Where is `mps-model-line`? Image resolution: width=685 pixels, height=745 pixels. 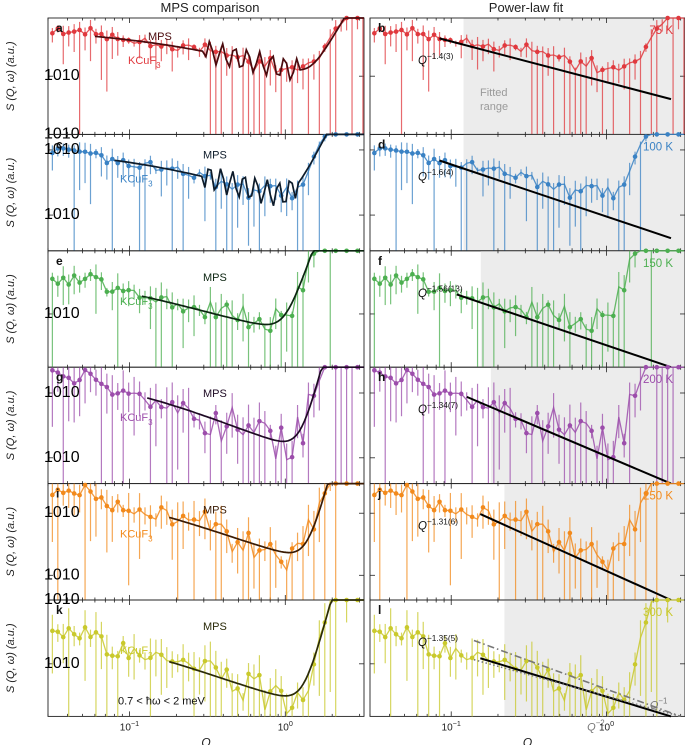 mps-model-line is located at coordinates (252, 287).